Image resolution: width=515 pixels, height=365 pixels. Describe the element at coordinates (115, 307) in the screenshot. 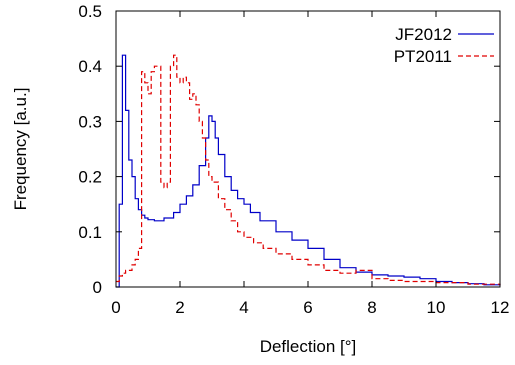

I see `x-tick-label: 0` at that location.